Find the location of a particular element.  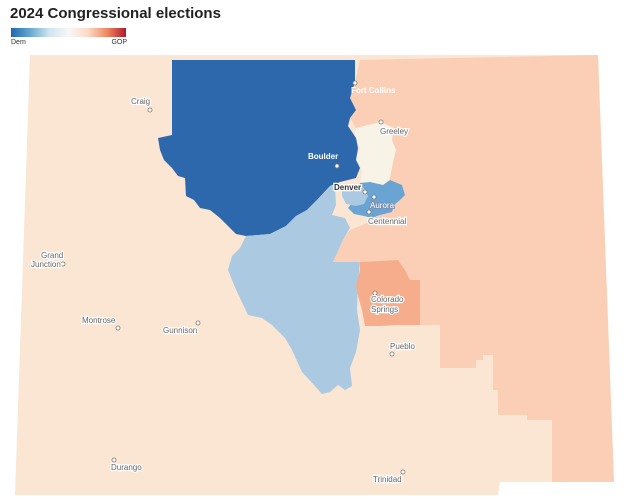

grand-junction-marker is located at coordinates (63, 264).